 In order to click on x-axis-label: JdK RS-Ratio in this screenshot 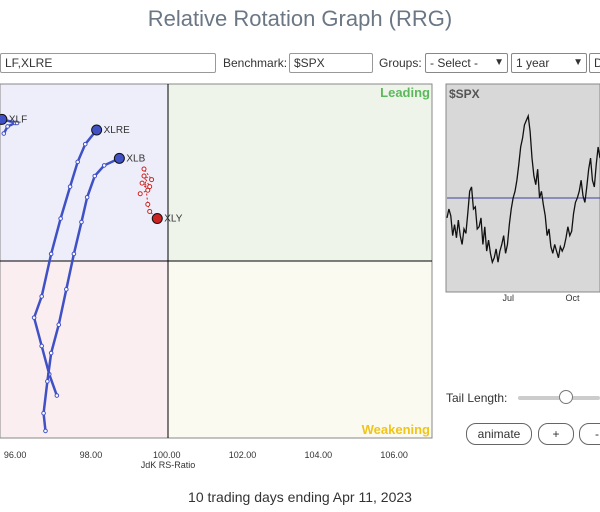, I will do `click(168, 465)`.